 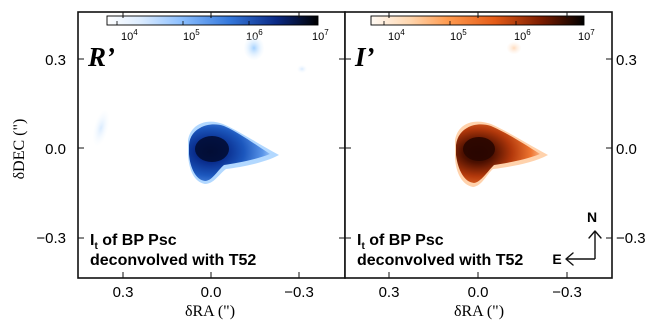 What do you see at coordinates (320, 35) in the screenshot?
I see `left-colorbar-label-4: 10⁷` at bounding box center [320, 35].